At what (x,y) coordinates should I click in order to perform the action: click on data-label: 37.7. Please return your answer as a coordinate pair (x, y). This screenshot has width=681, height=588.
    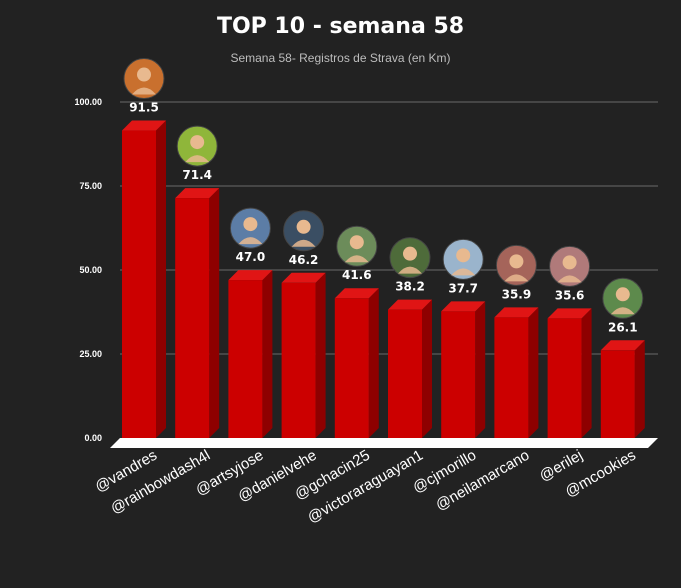
    Looking at the image, I should click on (463, 288).